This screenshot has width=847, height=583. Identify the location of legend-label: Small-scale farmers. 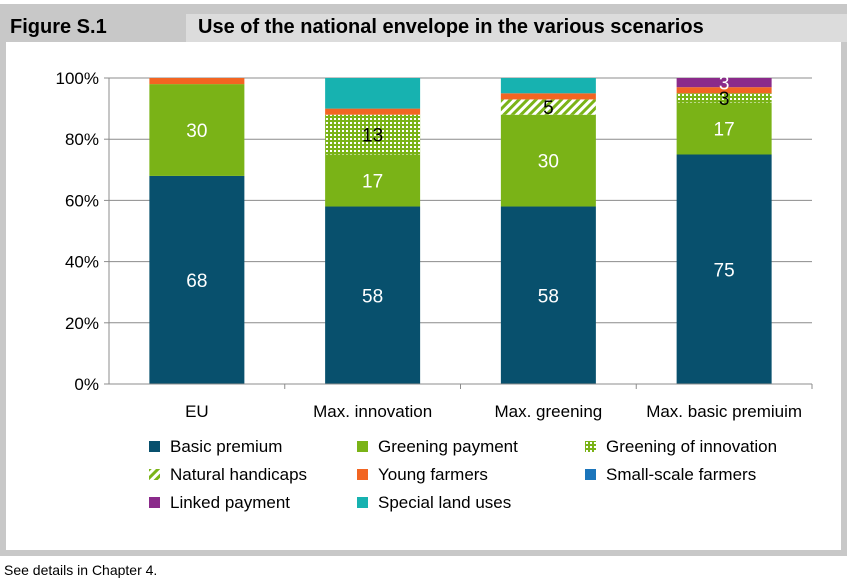
(681, 474).